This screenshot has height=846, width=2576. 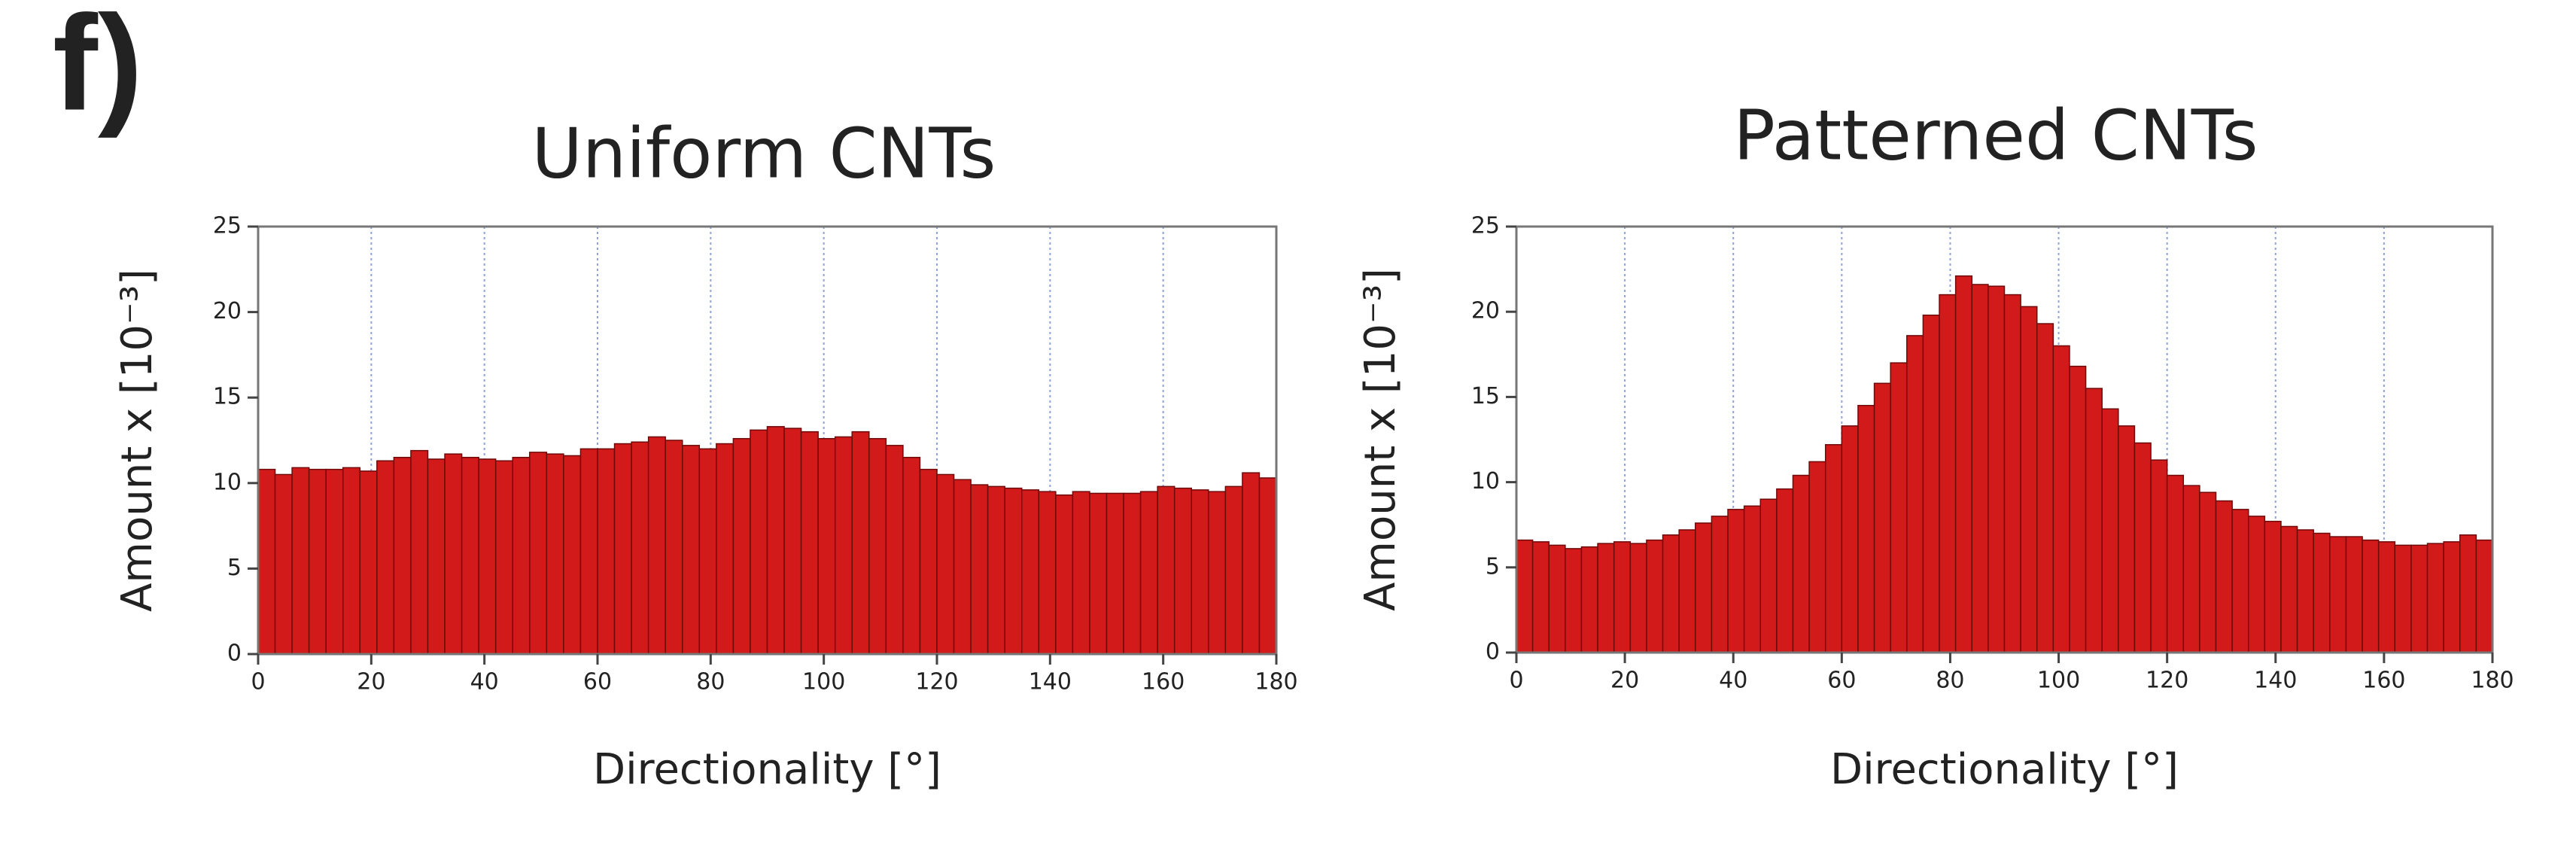 What do you see at coordinates (227, 311) in the screenshot?
I see `y-tick-label: 20` at bounding box center [227, 311].